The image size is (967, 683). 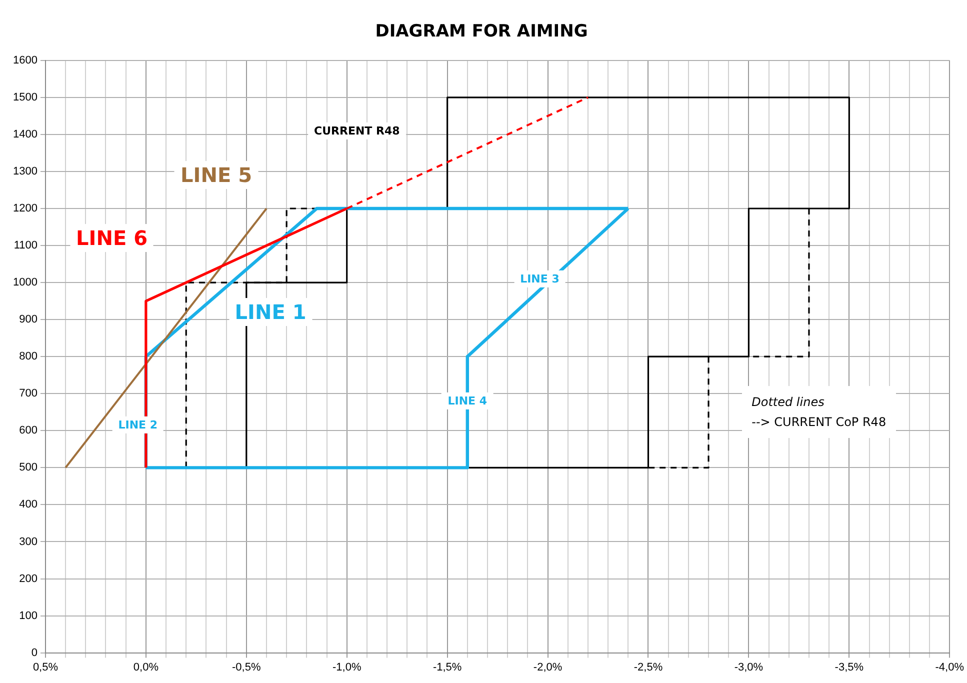 I want to click on y-tick-label: 300, so click(x=28, y=542).